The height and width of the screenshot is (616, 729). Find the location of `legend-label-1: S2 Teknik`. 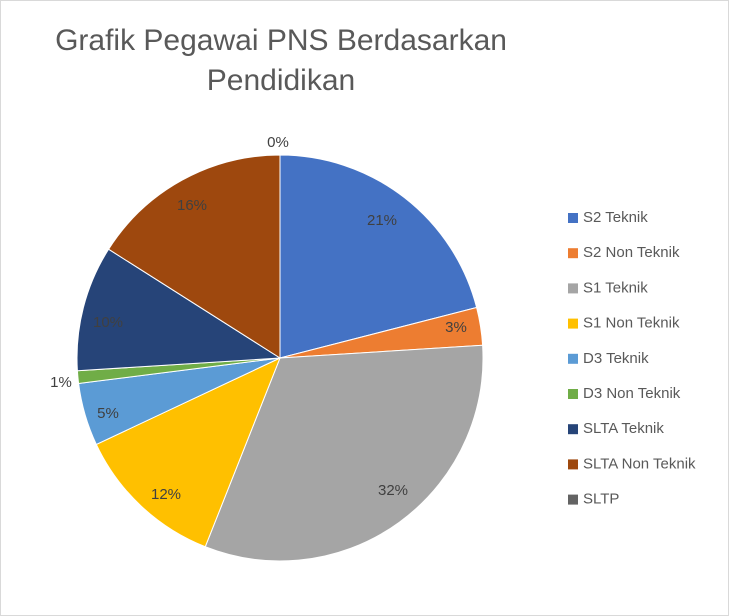

legend-label-1: S2 Teknik is located at coordinates (615, 217).